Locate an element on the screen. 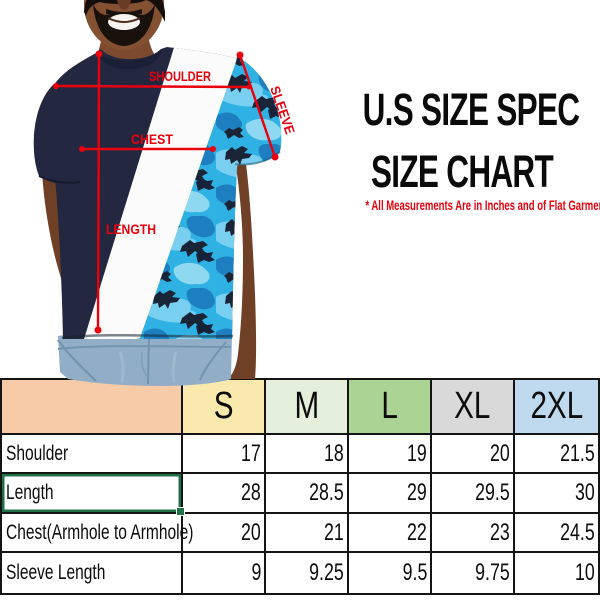 Image resolution: width=600 pixels, height=600 pixels. cell-sleeve-s: 9 is located at coordinates (224, 573).